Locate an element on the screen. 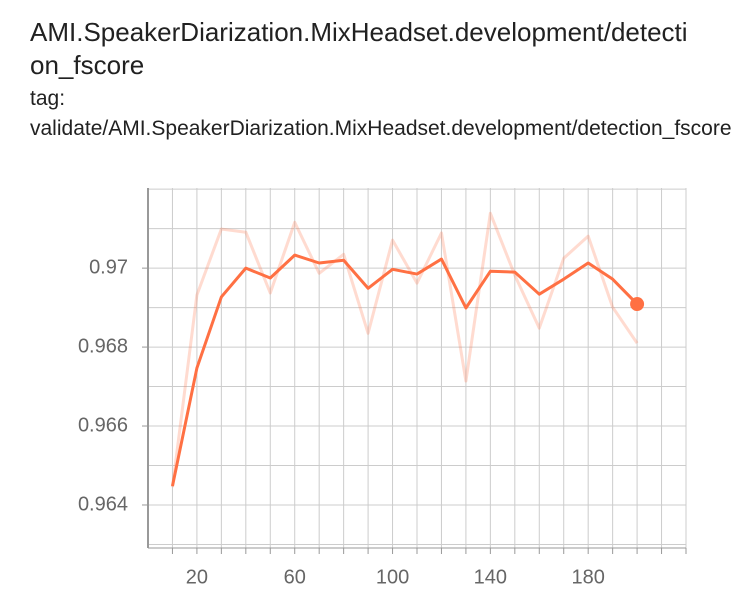 The width and height of the screenshot is (736, 596). x-tick-label: 60 is located at coordinates (295, 577).